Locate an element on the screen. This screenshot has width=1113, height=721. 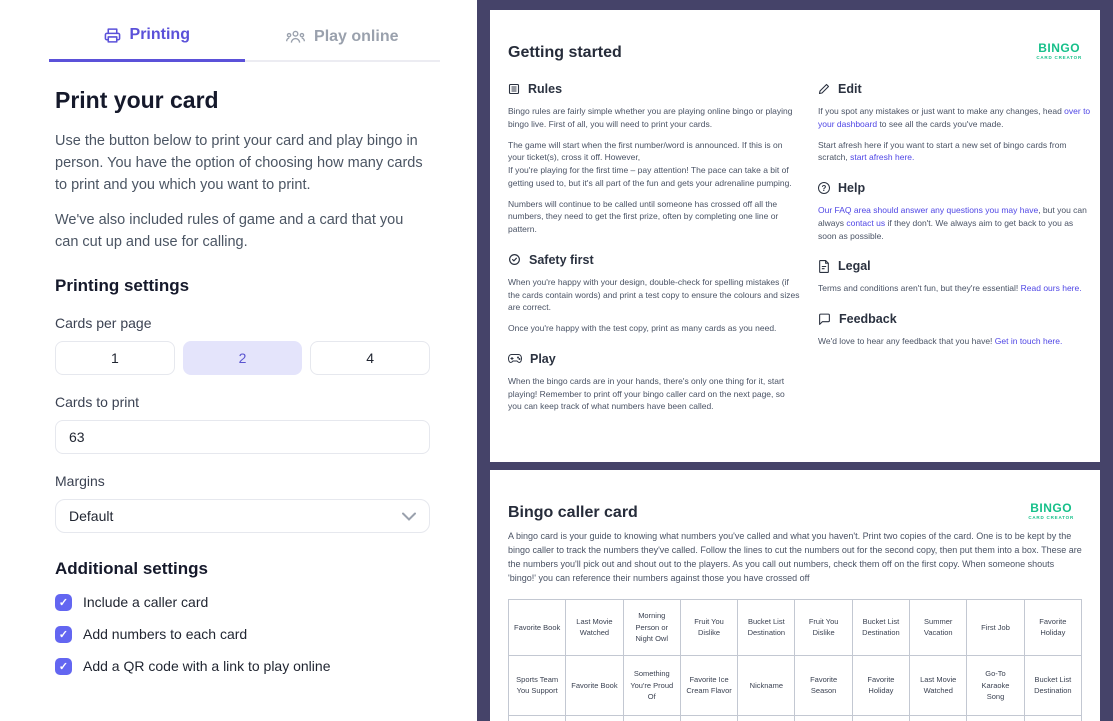
checkbox-label: Include a caller card is located at coordinates (146, 602).